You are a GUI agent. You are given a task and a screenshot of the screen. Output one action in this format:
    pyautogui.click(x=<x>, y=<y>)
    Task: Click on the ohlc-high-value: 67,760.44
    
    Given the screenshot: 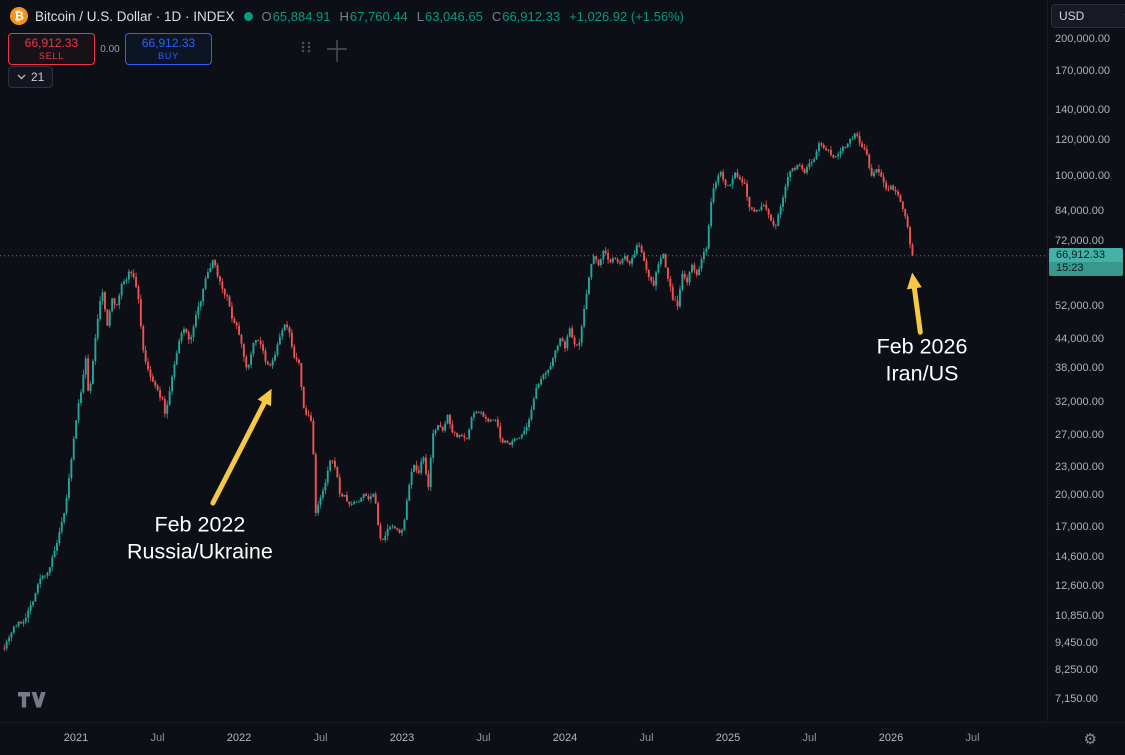 What is the action you would take?
    pyautogui.click(x=378, y=16)
    